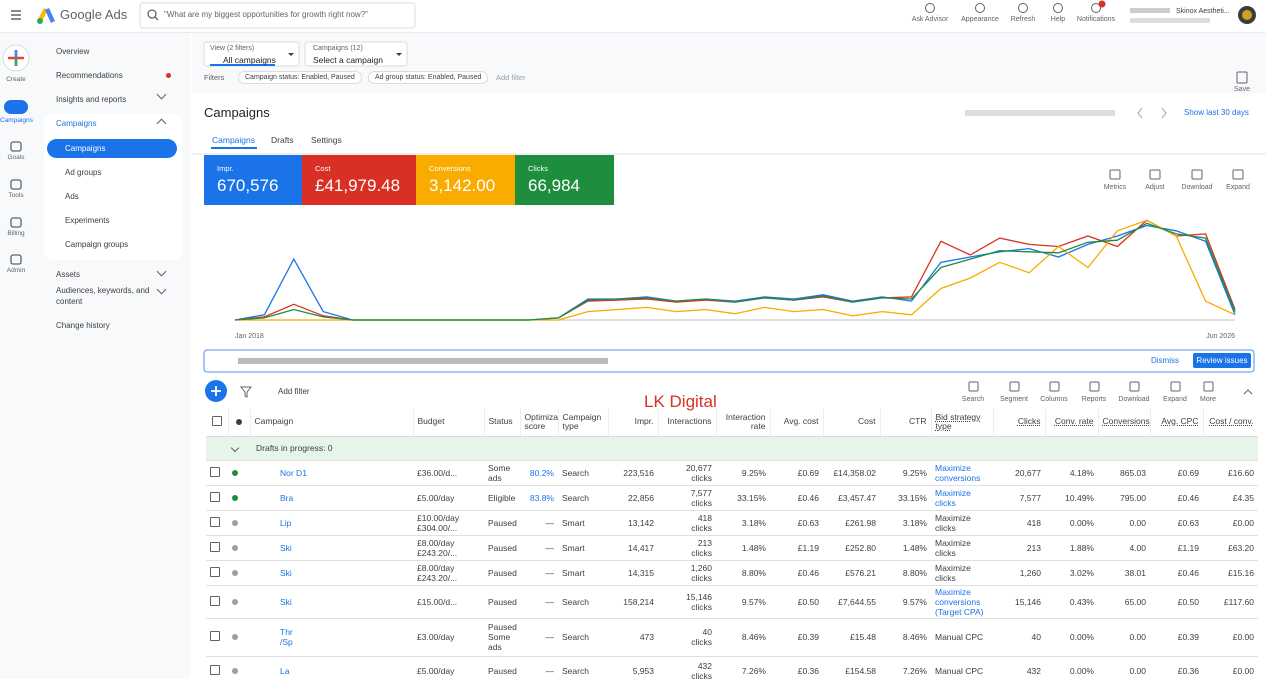 The image size is (1266, 679). What do you see at coordinates (1208, 399) in the screenshot?
I see `table-tool: More` at bounding box center [1208, 399].